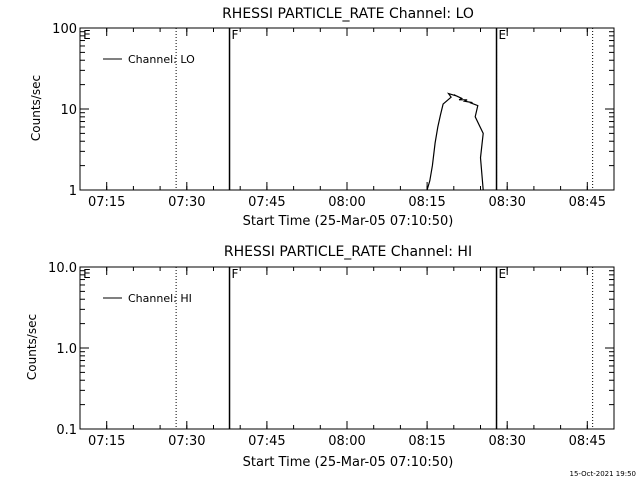 This screenshot has height=480, width=640. What do you see at coordinates (73, 191) in the screenshot?
I see `lo-y-tick-label: 1` at bounding box center [73, 191].